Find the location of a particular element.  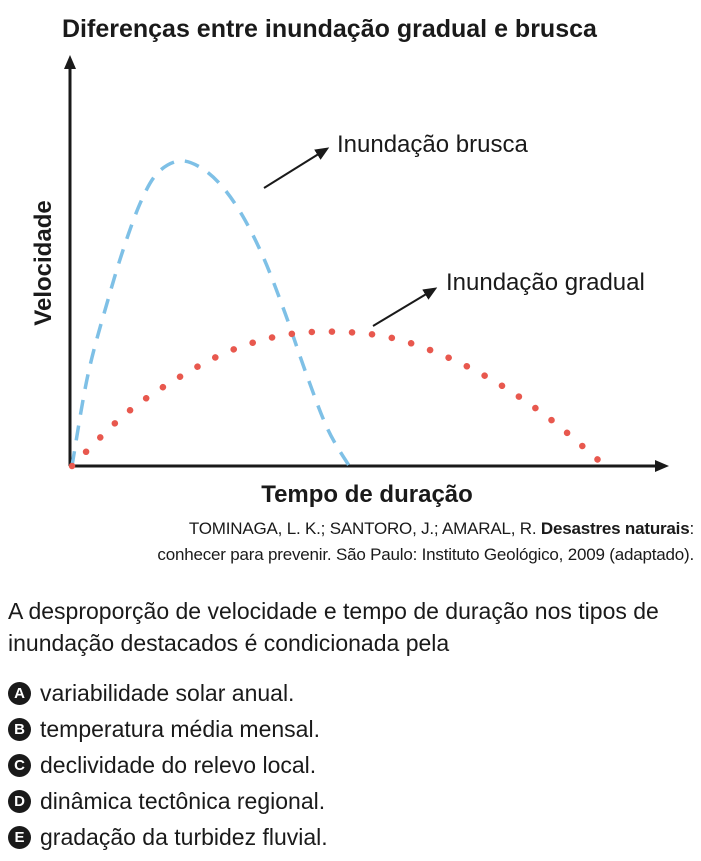

option-b: B temperatura média mensal. is located at coordinates (168, 729).